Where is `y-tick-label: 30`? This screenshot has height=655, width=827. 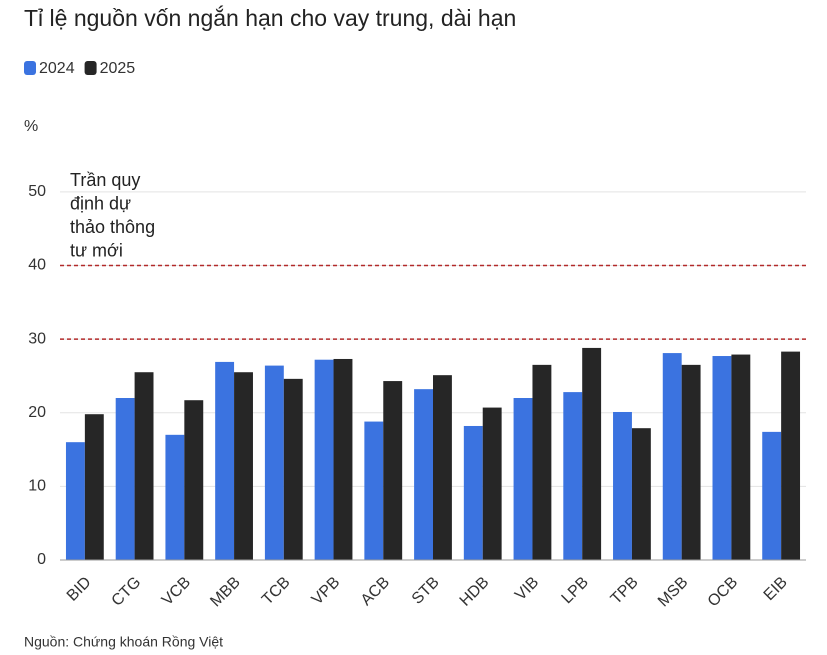
y-tick-label: 30 is located at coordinates (37, 338).